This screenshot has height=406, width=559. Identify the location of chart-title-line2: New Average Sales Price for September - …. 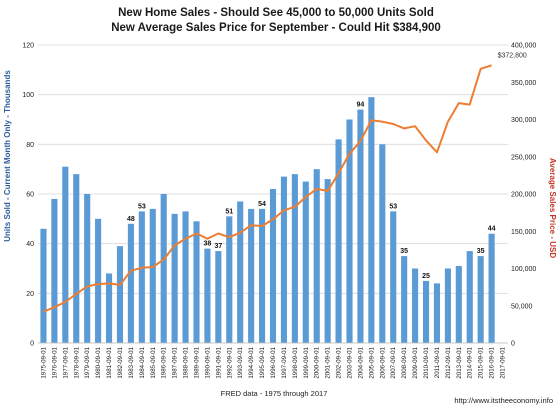
(276, 28).